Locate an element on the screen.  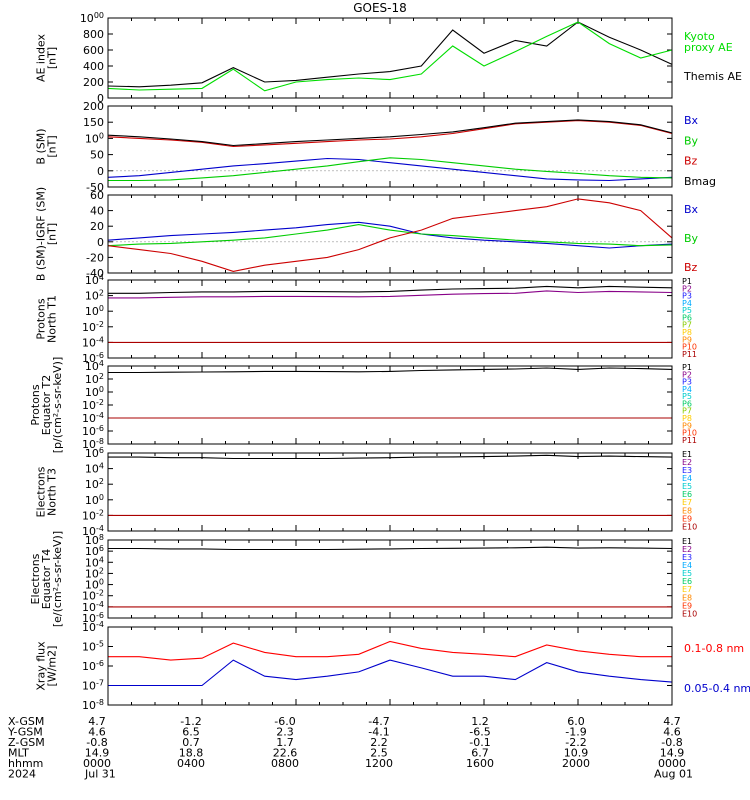
ephemeris-value: Jul 31 is located at coordinates (100, 774).